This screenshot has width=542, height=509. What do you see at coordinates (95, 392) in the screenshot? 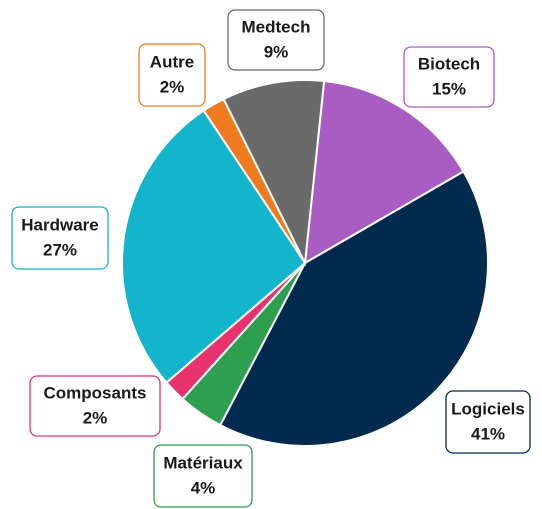
I see `slice-label: Composants` at bounding box center [95, 392].